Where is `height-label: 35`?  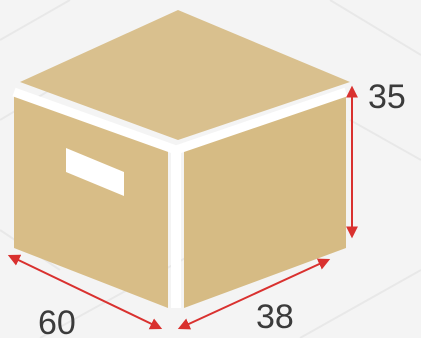
height-label: 35 is located at coordinates (387, 97).